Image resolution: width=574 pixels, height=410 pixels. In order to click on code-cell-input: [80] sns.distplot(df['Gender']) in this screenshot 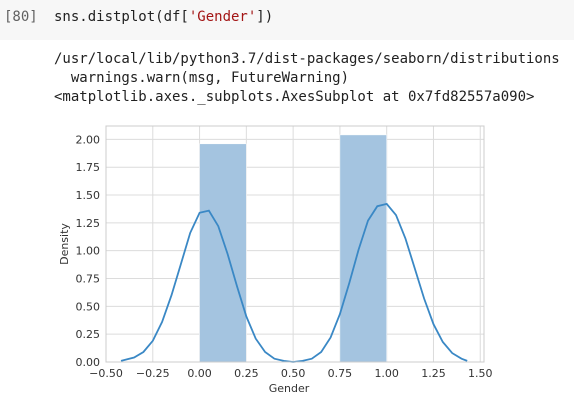, I will do `click(287, 20)`.